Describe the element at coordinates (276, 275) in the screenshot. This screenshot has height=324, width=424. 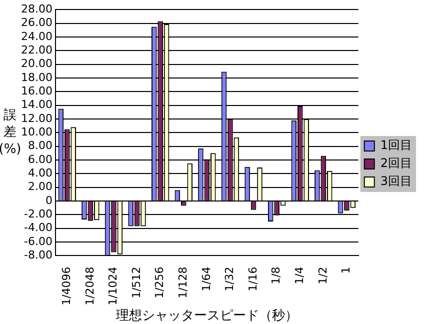
I see `x-tick-label: 1/8` at that location.